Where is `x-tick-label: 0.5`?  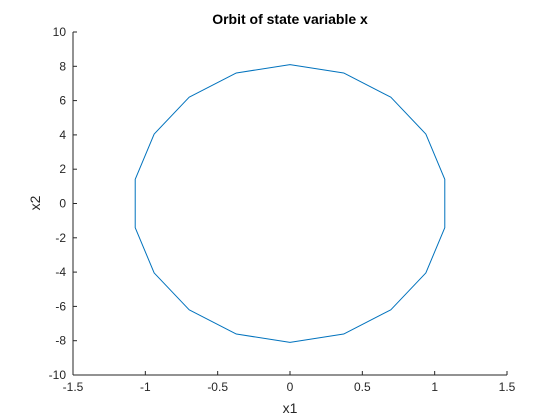
x-tick-label: 0.5 is located at coordinates (362, 387).